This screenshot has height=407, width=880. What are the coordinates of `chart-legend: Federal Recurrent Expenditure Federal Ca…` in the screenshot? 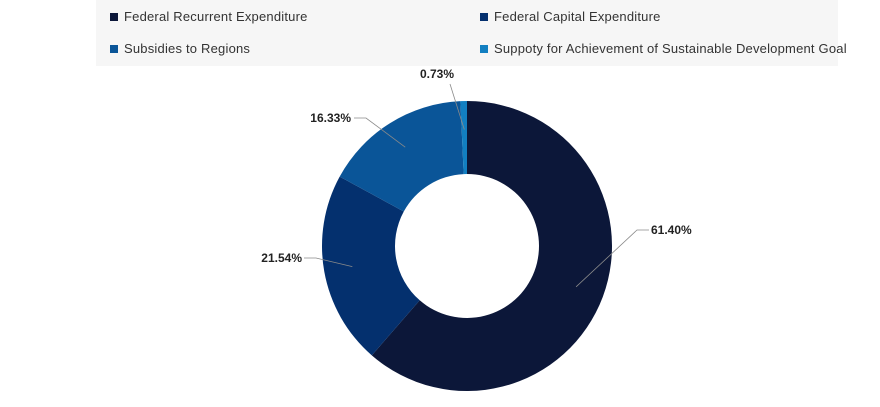 It's located at (471, 33).